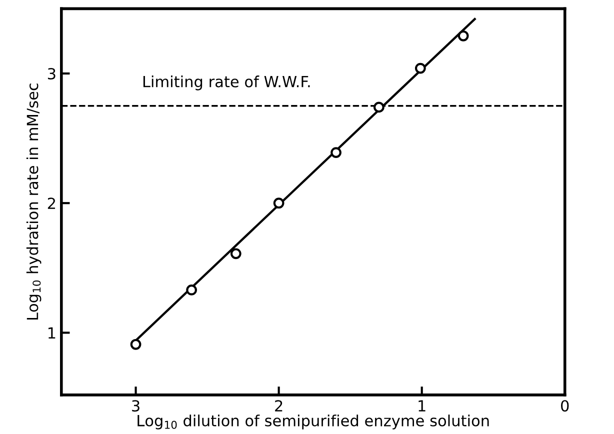  Describe the element at coordinates (52, 203) in the screenshot. I see `y-tick-label: 2` at that location.